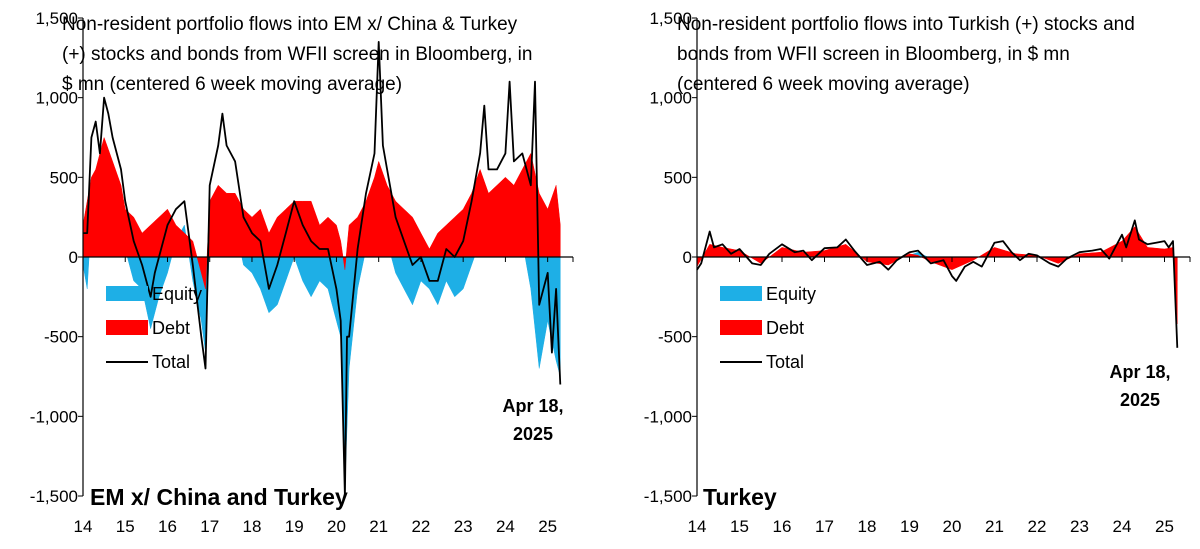 The image size is (1200, 549). Describe the element at coordinates (232, 84) in the screenshot. I see `chart-title-line: $ mn (centered 6 week moving average)` at that location.